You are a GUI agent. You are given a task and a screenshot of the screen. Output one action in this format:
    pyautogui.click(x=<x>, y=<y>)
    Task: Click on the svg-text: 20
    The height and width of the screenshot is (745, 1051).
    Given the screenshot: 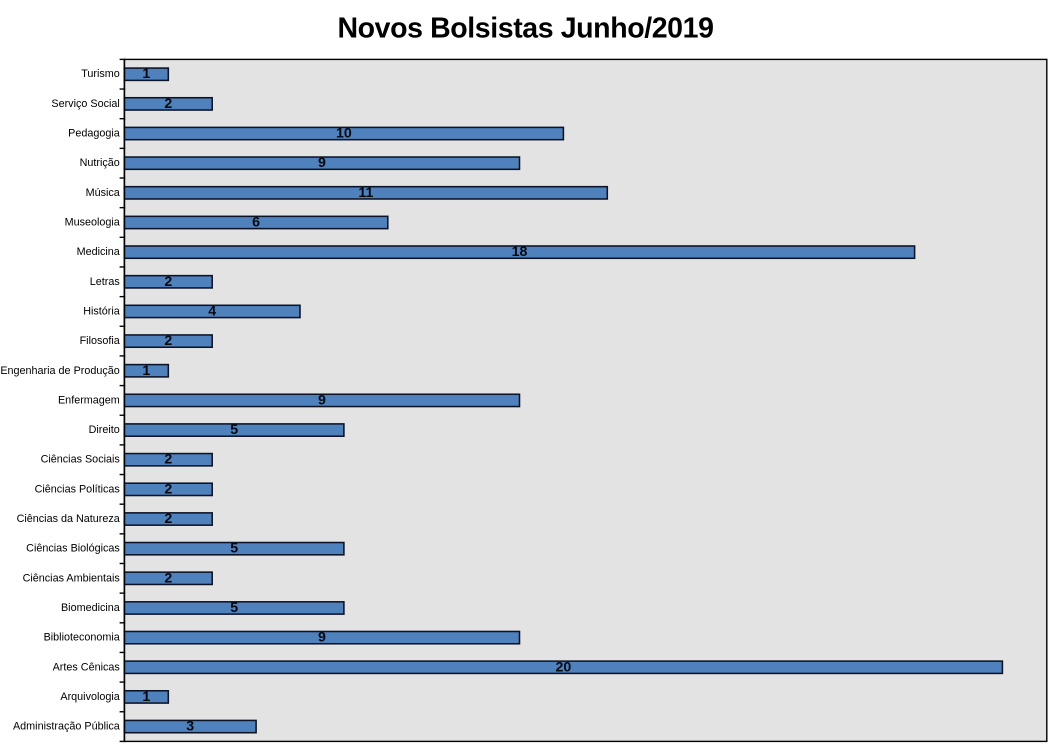 What is the action you would take?
    pyautogui.click(x=564, y=667)
    